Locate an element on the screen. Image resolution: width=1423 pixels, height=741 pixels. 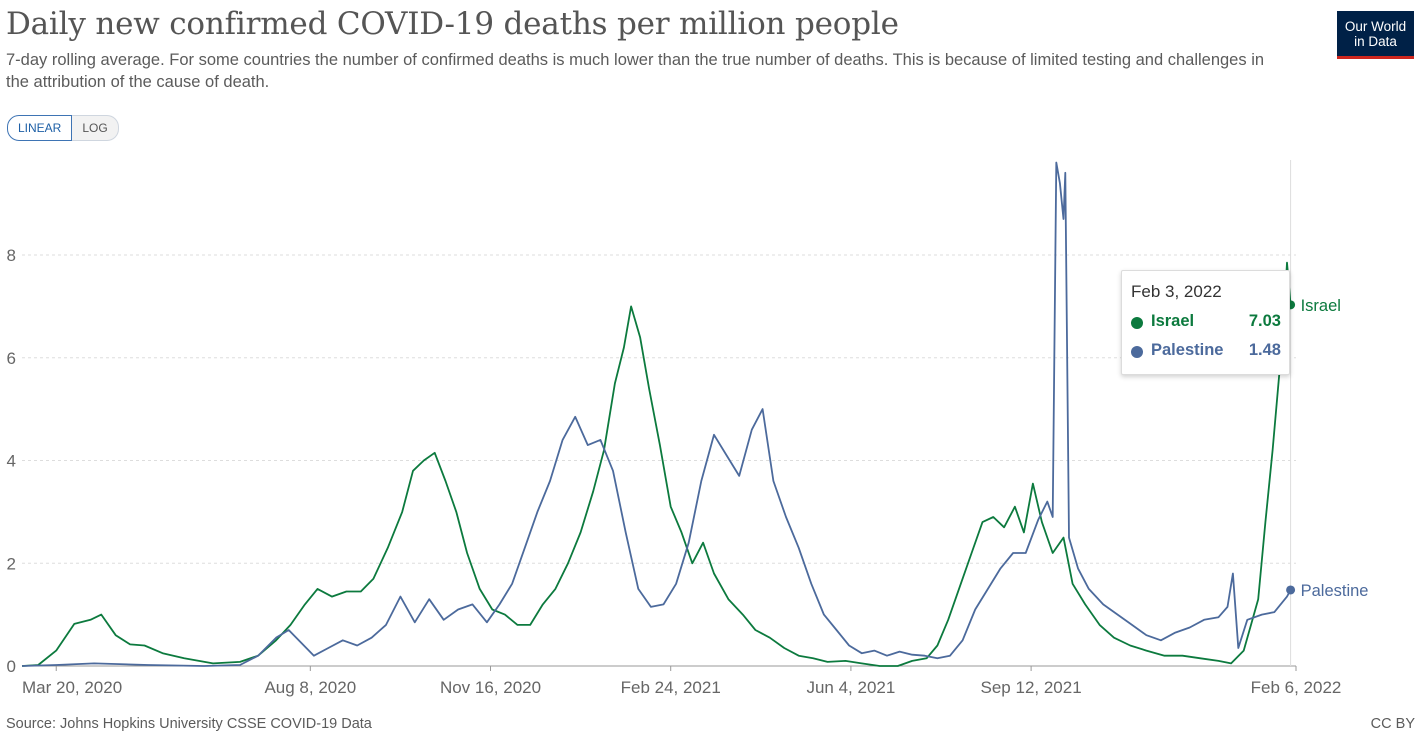
logo-line-2: in Data is located at coordinates (1375, 41).